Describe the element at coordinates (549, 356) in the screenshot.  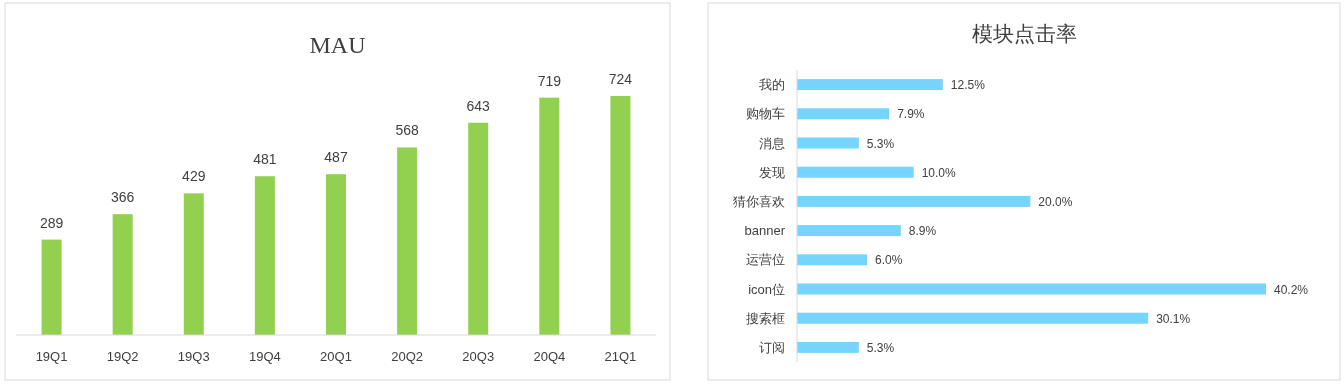
I see `x-tick-label: 20Q4` at that location.